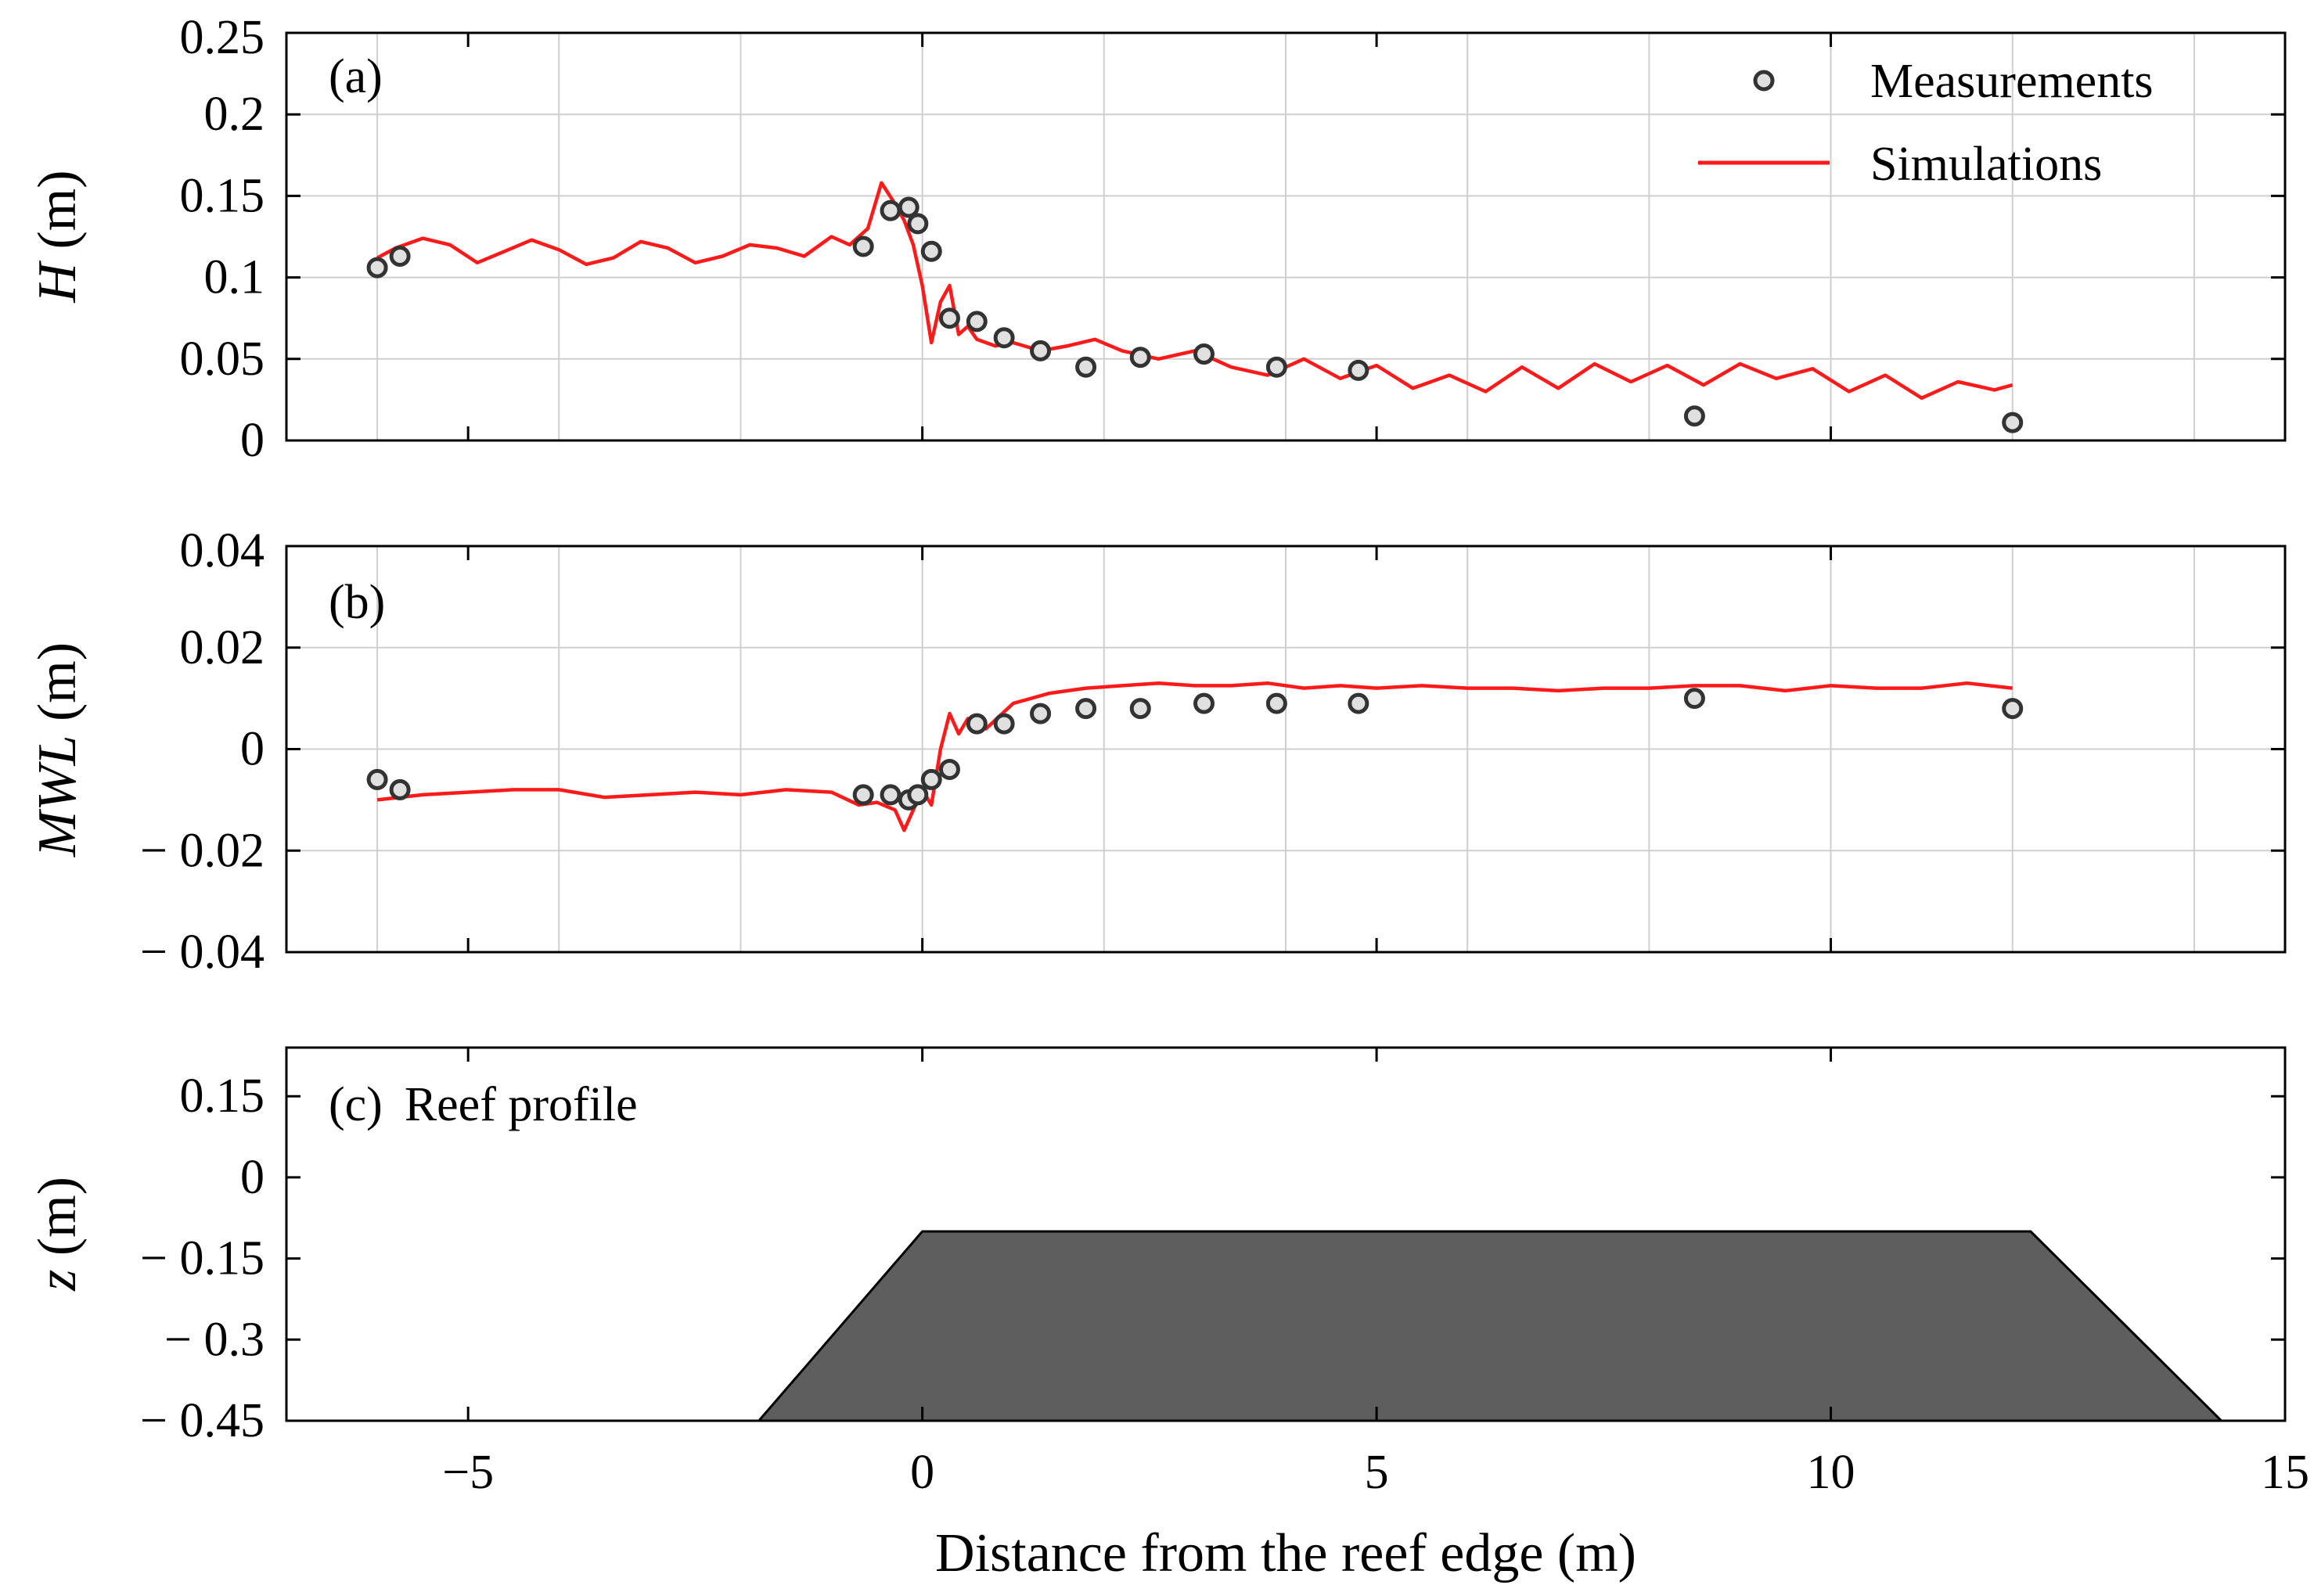  What do you see at coordinates (234, 277) in the screenshot?
I see `y-tick-label: 0.1` at bounding box center [234, 277].